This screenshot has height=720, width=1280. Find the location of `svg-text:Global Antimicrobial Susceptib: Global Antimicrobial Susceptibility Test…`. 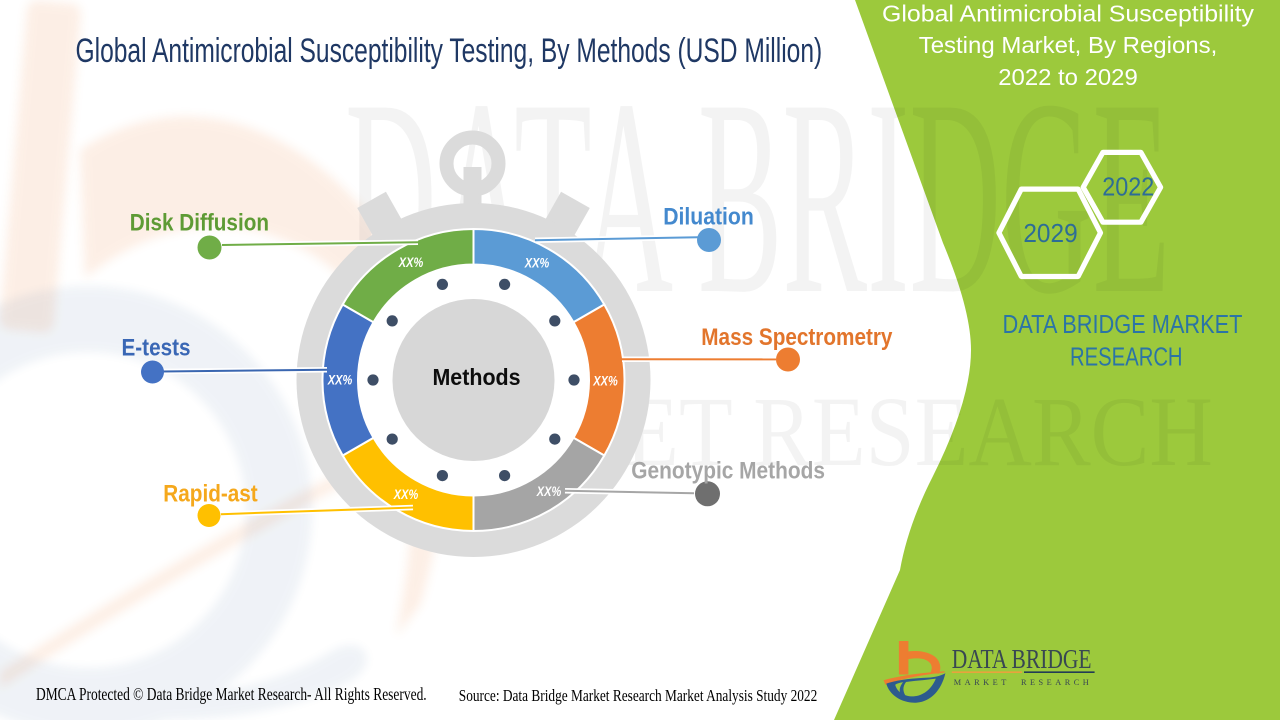

svg-text:Global Antimicrobial Susceptib: Global Antimicrobial Susceptibility Test… is located at coordinates (449, 51).